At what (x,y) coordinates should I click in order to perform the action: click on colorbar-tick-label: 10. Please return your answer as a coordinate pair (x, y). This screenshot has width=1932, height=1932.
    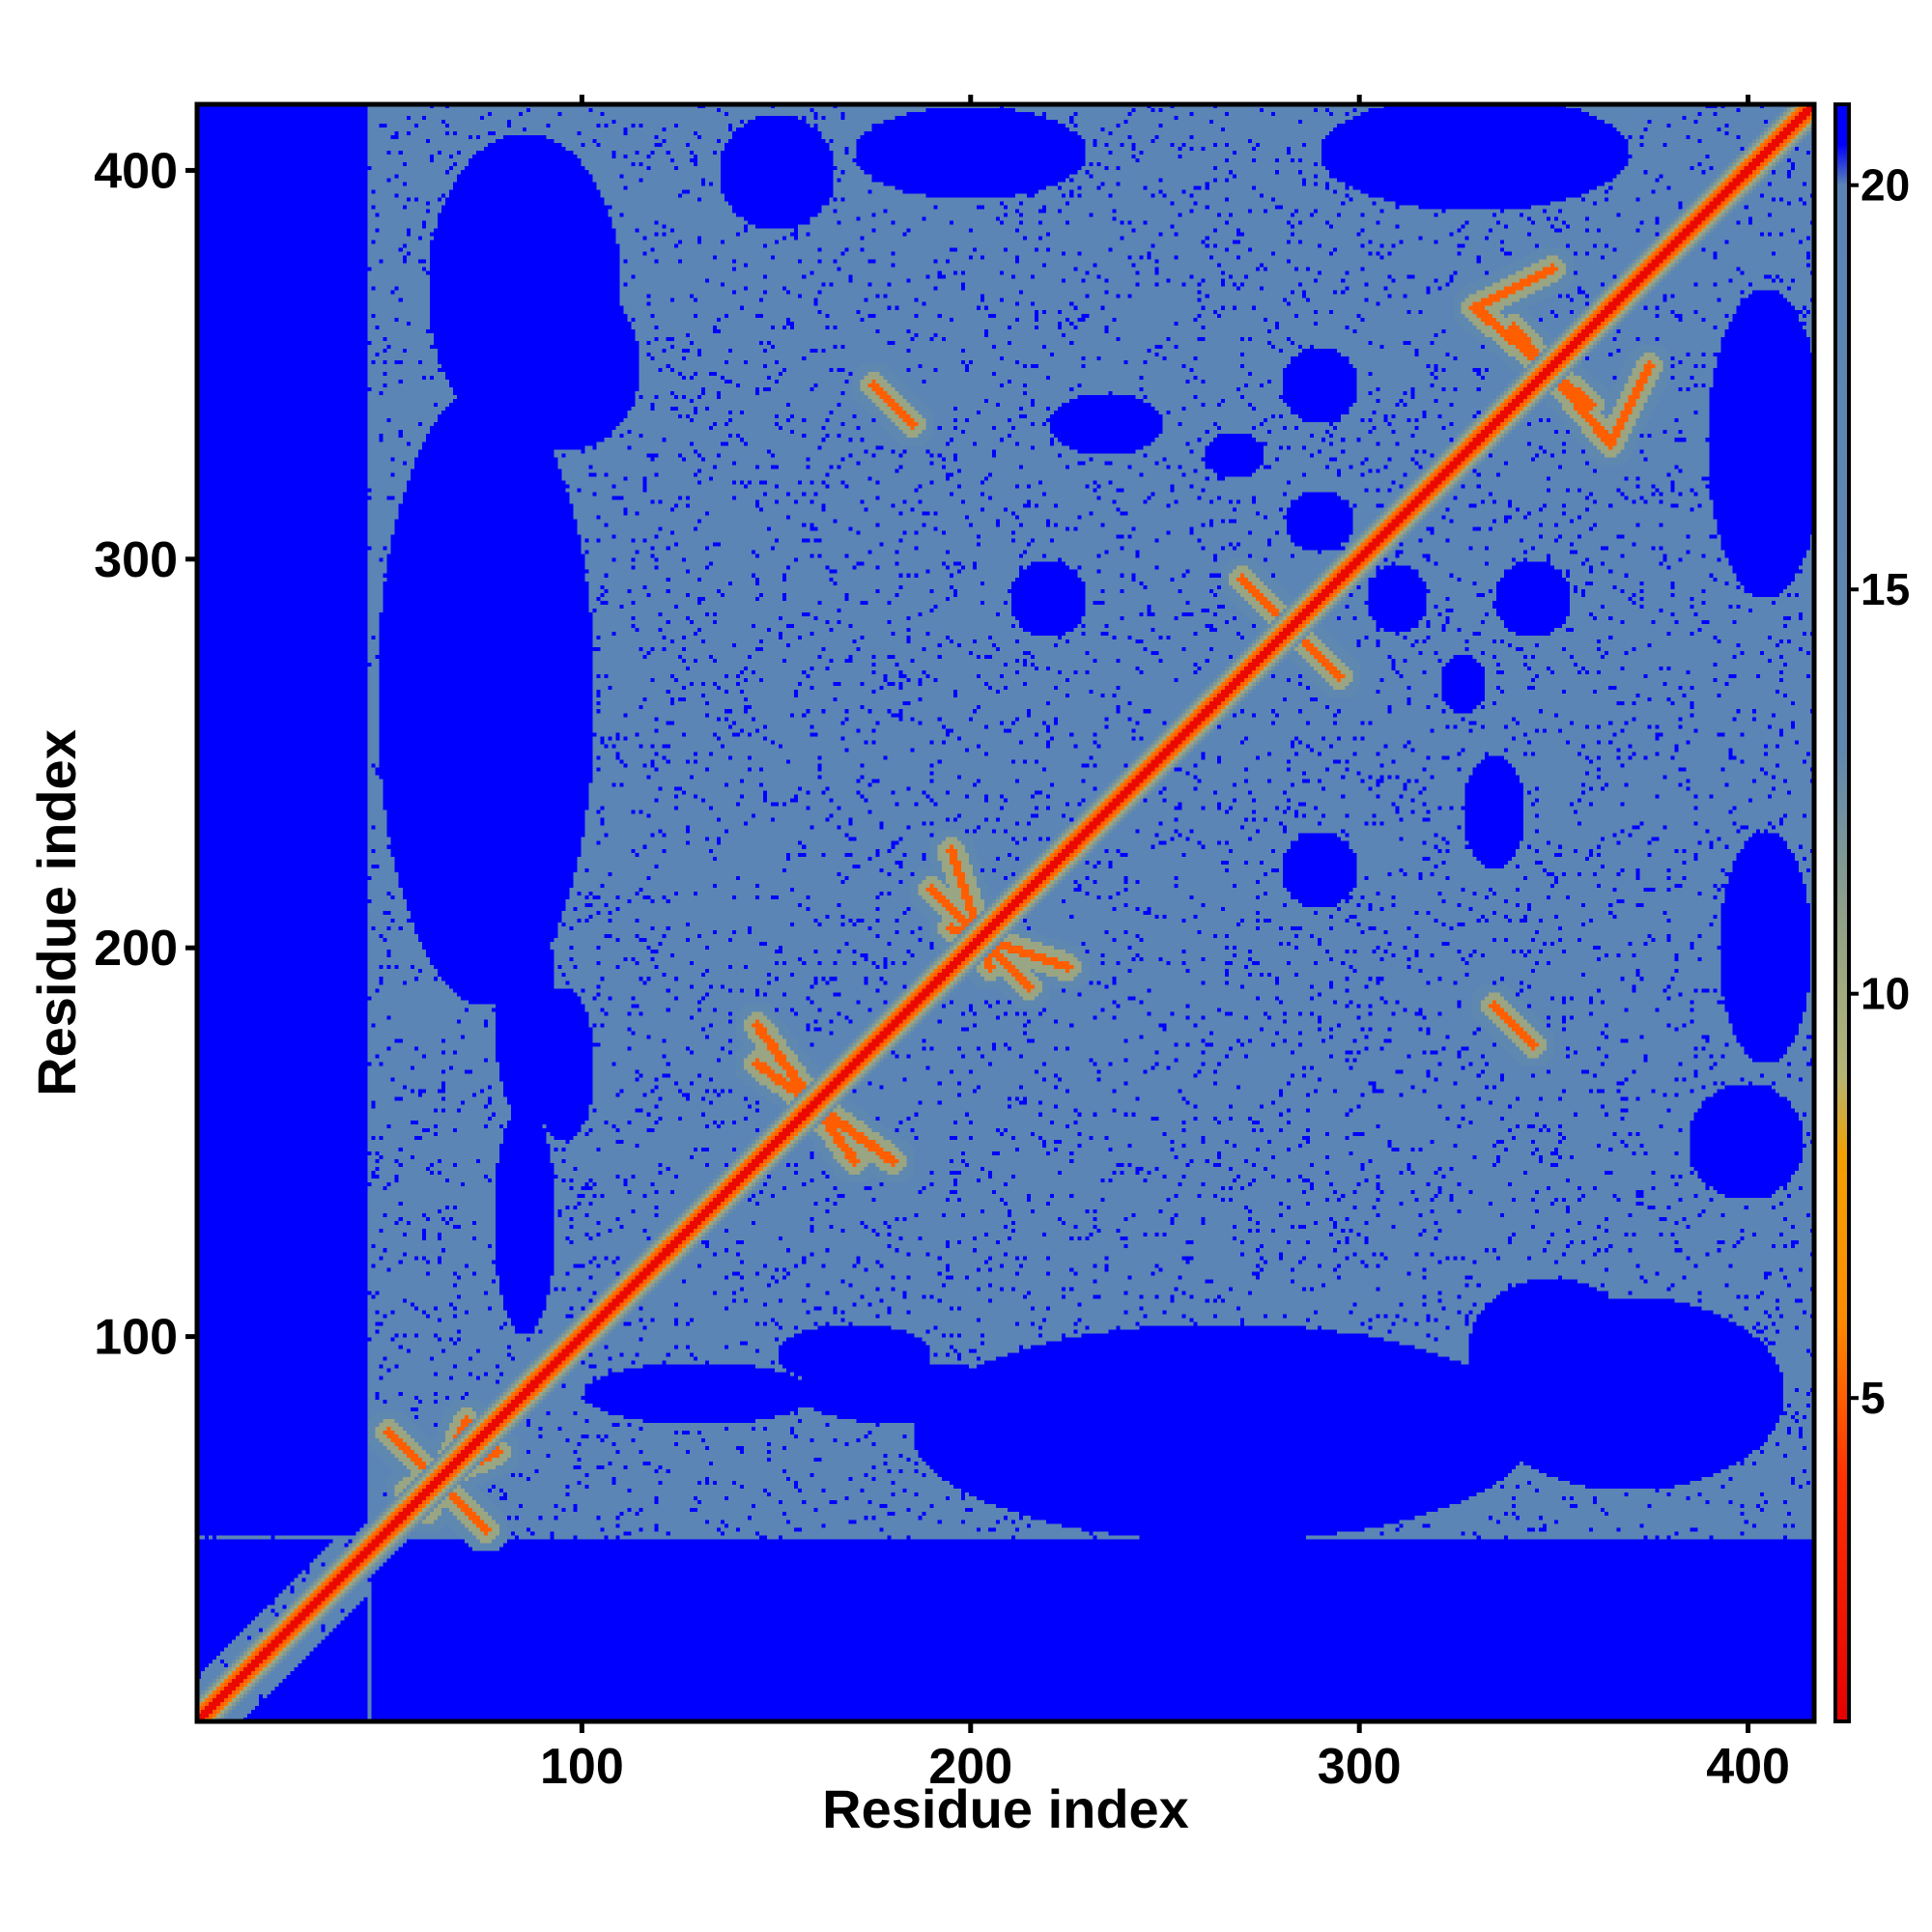
    Looking at the image, I should click on (1885, 994).